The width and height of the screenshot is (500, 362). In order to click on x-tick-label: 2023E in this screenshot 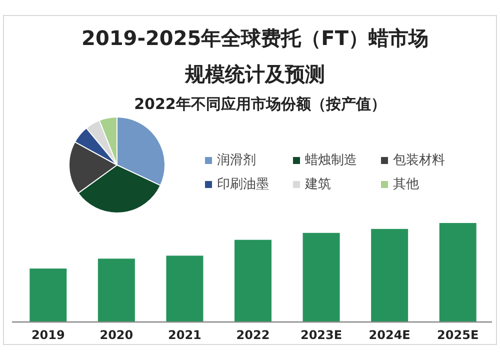, I will do `click(321, 335)`.